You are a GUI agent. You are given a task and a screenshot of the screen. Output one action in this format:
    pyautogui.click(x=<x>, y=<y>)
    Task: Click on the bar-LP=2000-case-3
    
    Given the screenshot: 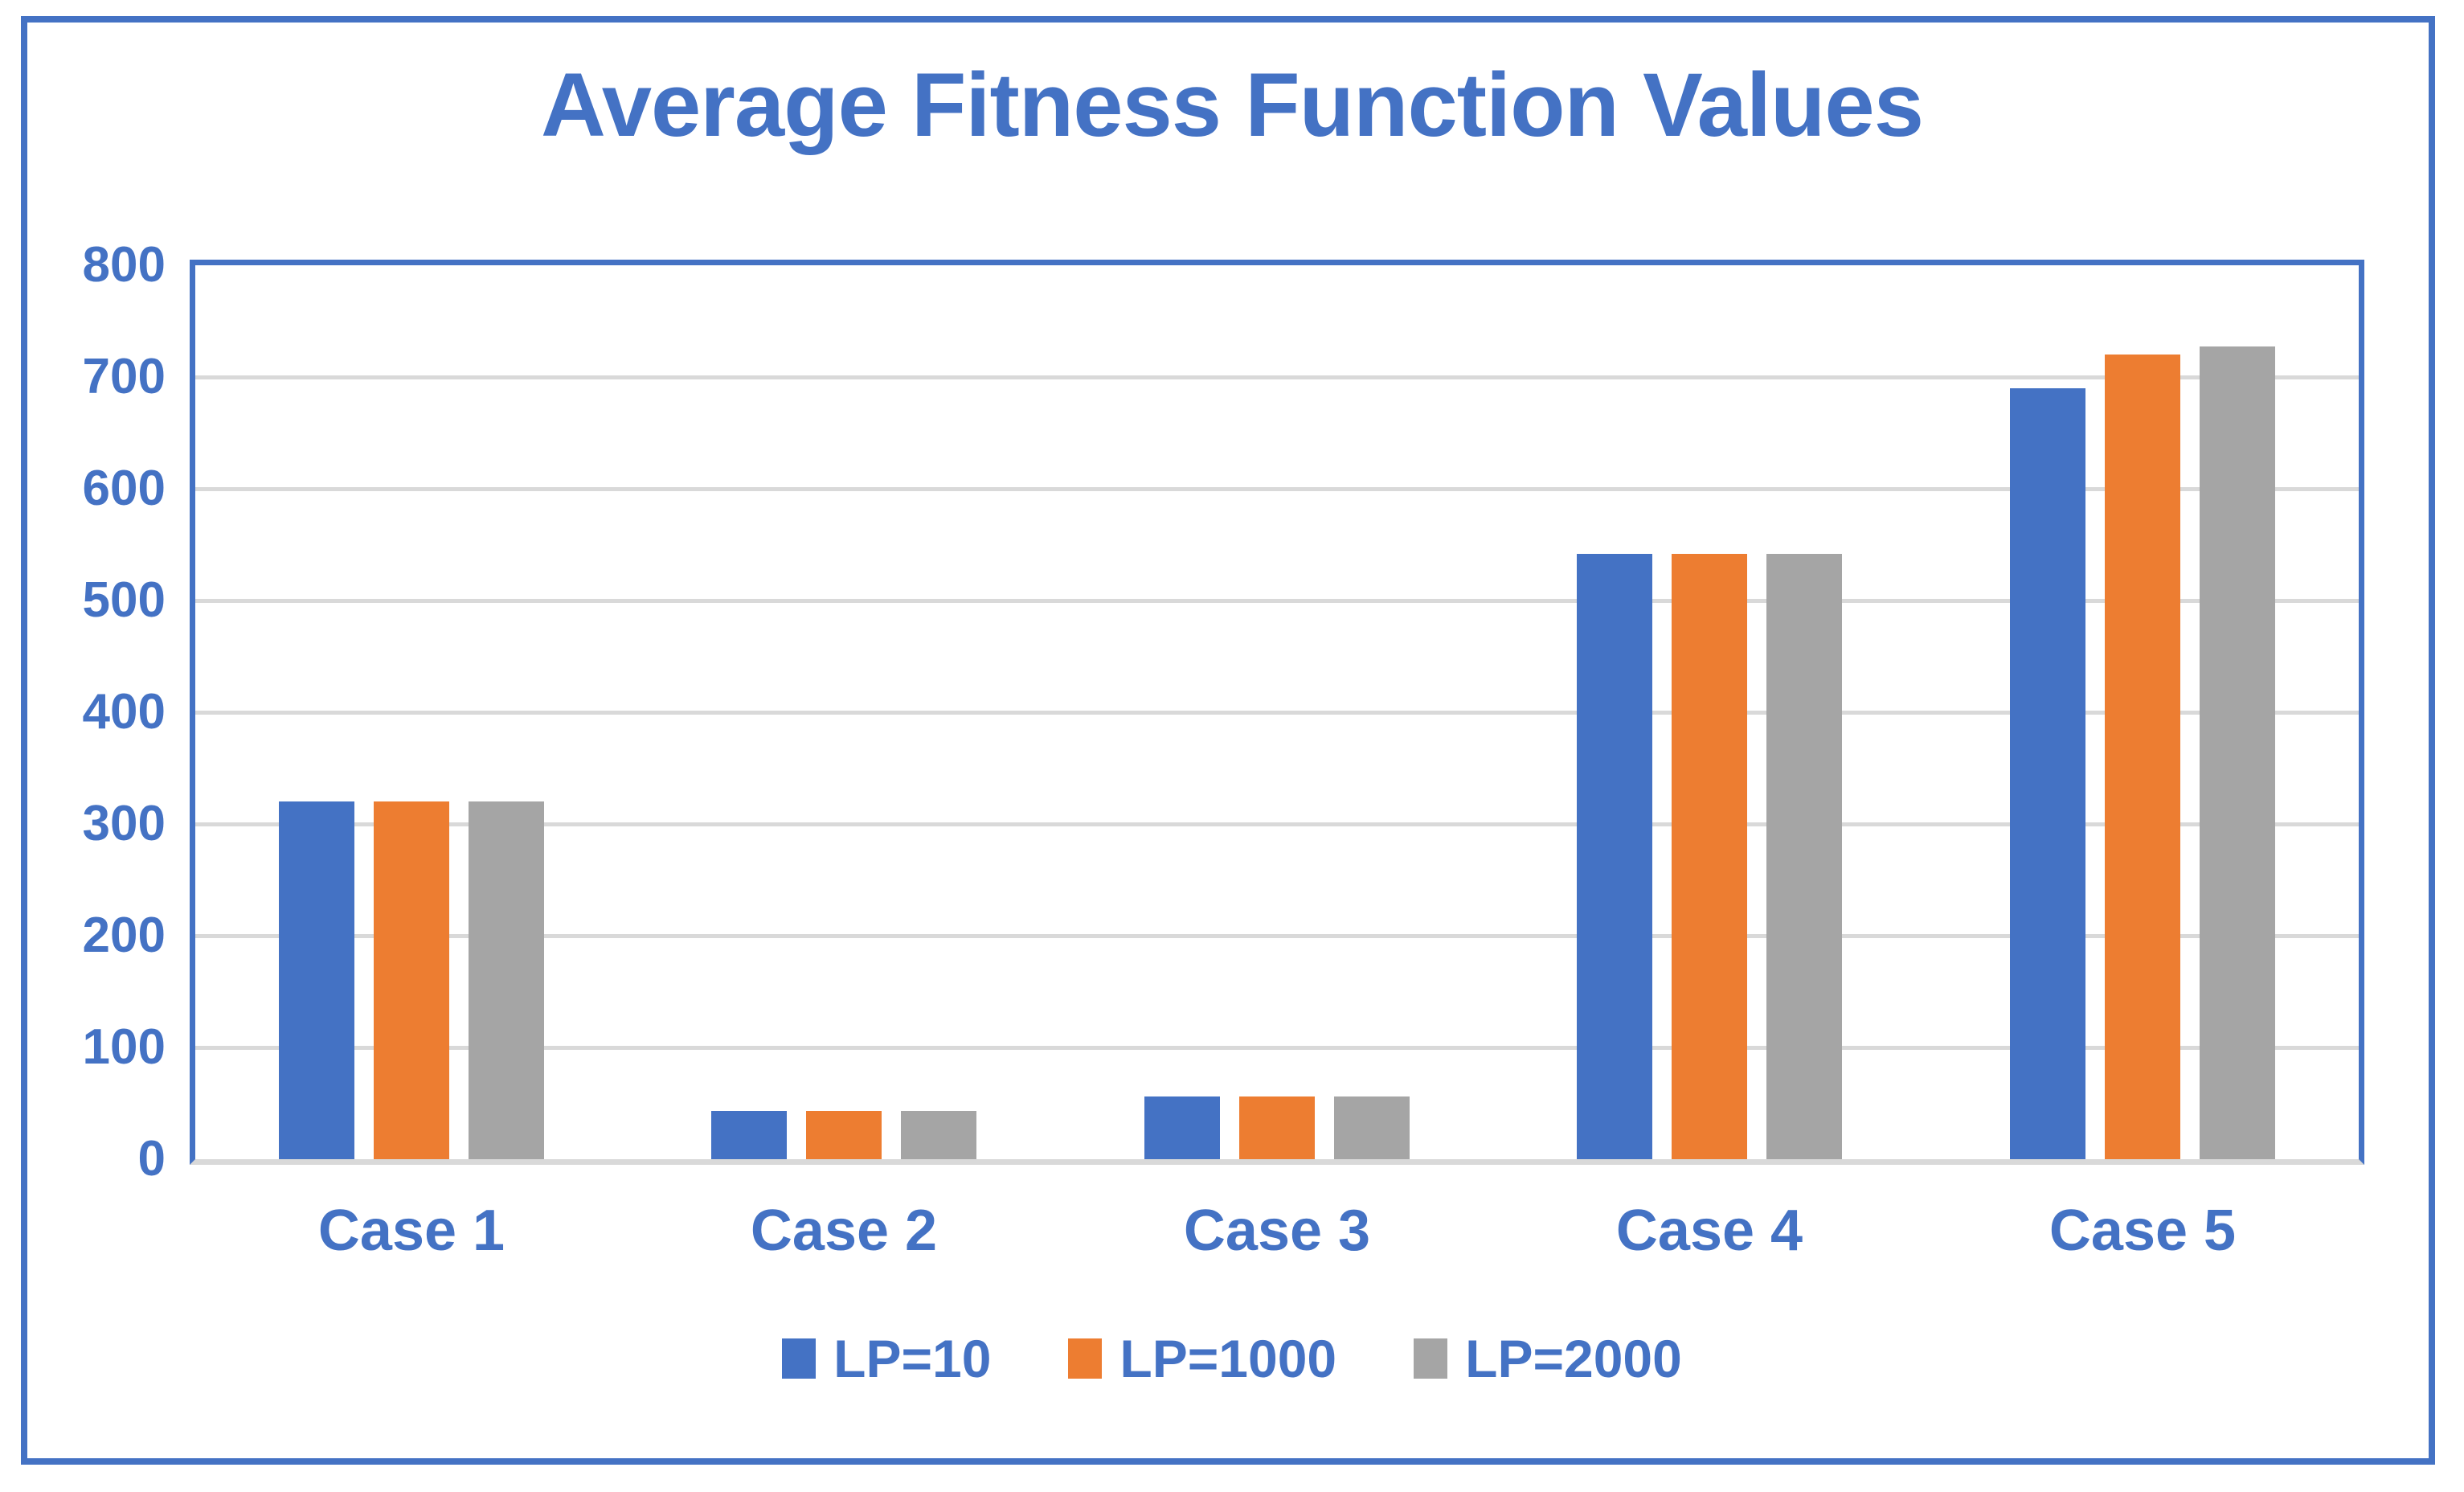 What is the action you would take?
    pyautogui.click(x=1372, y=1127)
    